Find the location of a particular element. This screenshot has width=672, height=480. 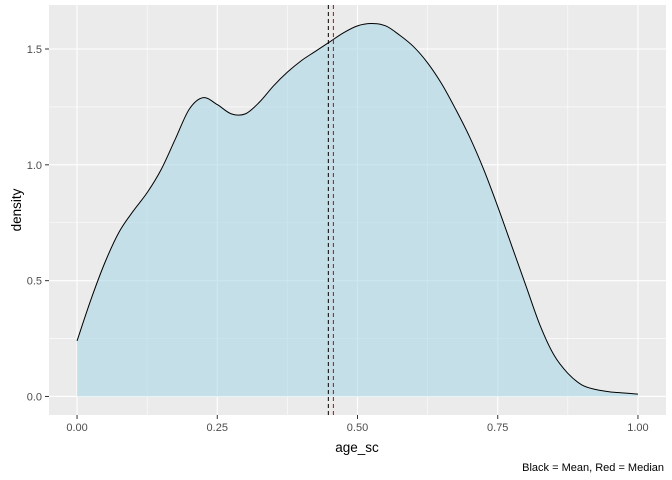

x-tick-label: 0.50 is located at coordinates (357, 428).